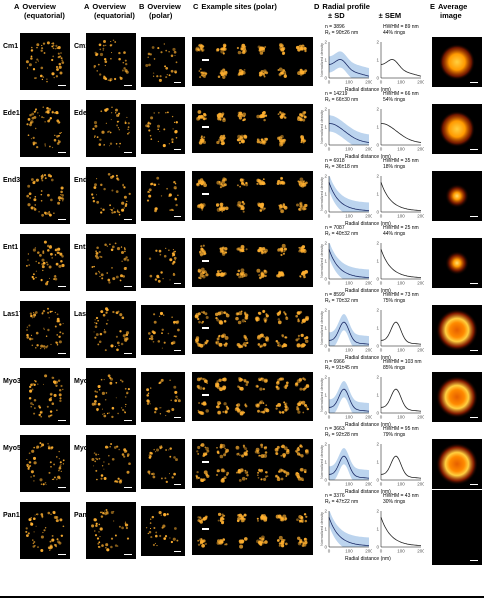  Describe the element at coordinates (252, 61) in the screenshot. I see `example-sites-panel` at that location.